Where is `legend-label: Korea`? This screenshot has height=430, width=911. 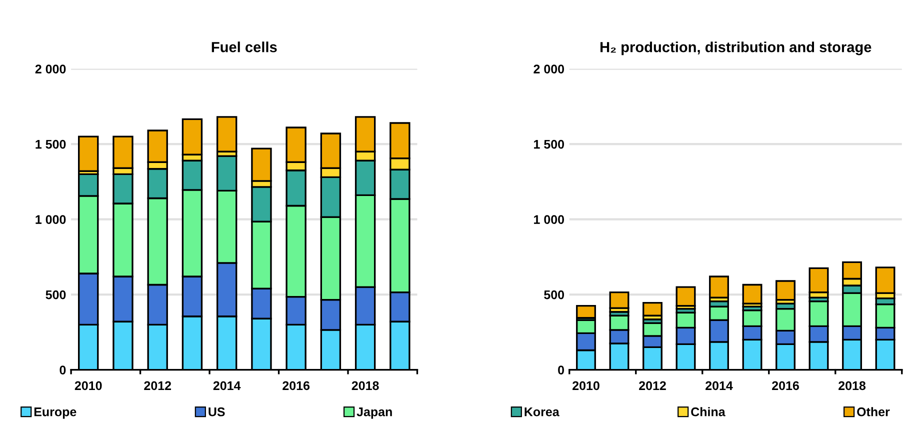 legend-label: Korea is located at coordinates (542, 412).